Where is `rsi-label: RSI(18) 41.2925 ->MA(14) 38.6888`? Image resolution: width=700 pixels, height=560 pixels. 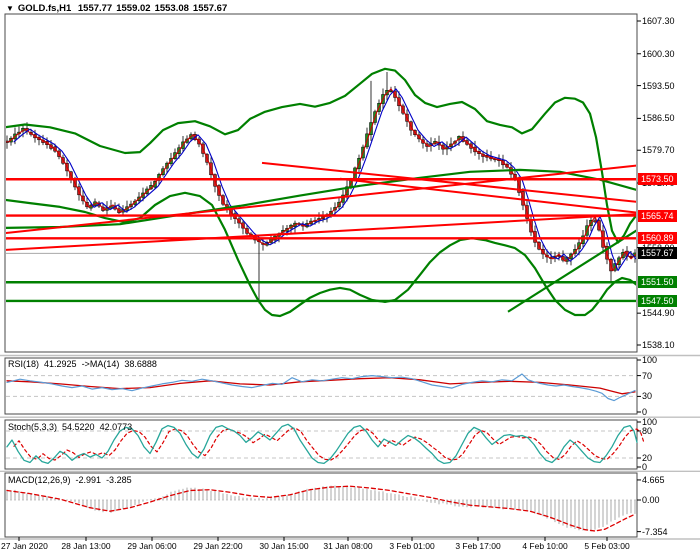
rsi-label: RSI(18) 41.2925 ->MA(14) 38.6888 is located at coordinates (82, 364).